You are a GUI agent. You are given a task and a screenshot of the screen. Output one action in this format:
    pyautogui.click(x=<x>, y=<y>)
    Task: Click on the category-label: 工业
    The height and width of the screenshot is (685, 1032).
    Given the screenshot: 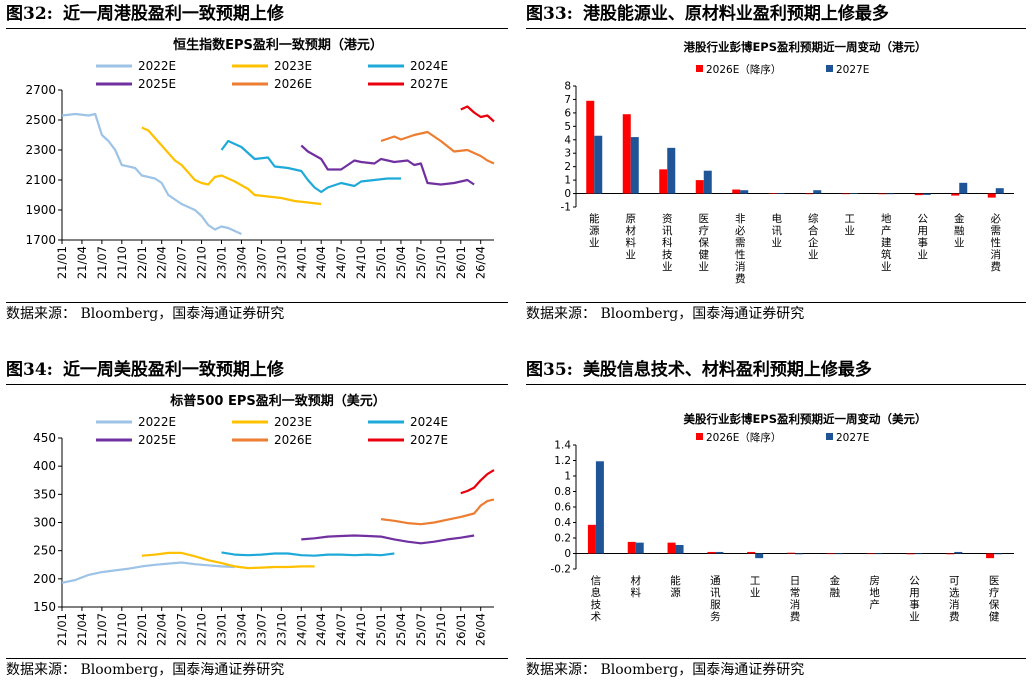 What is the action you would take?
    pyautogui.click(x=755, y=587)
    